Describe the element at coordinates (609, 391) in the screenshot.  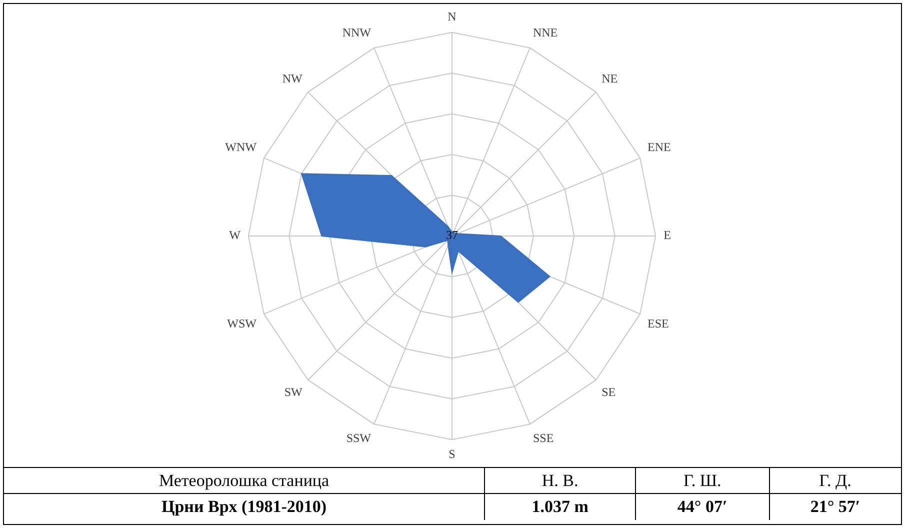
I see `spoke-label: SE` at that location.